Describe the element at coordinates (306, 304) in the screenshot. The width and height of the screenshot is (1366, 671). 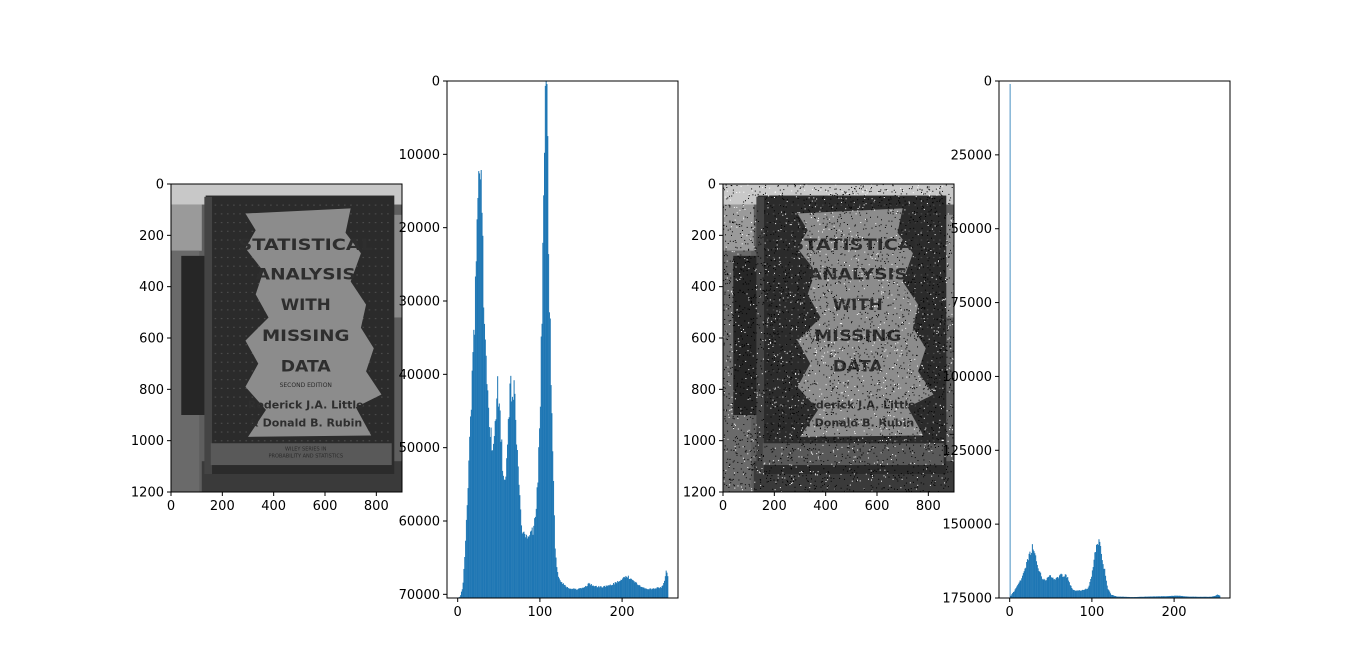
I see `cover-title-line: WITH` at that location.